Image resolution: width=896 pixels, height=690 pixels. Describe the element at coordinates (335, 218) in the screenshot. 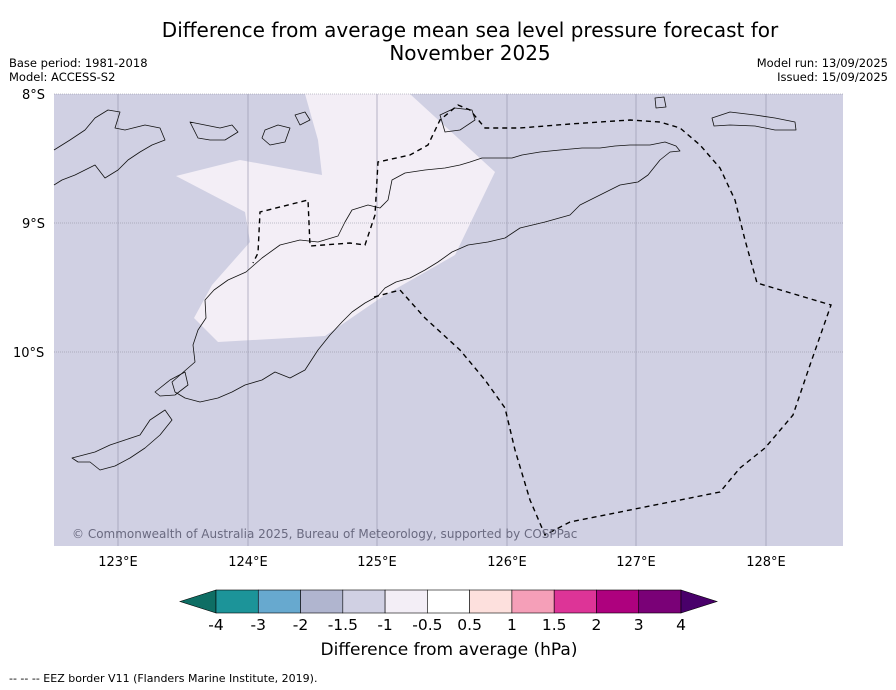

I see `pressure-anomaly-region` at that location.